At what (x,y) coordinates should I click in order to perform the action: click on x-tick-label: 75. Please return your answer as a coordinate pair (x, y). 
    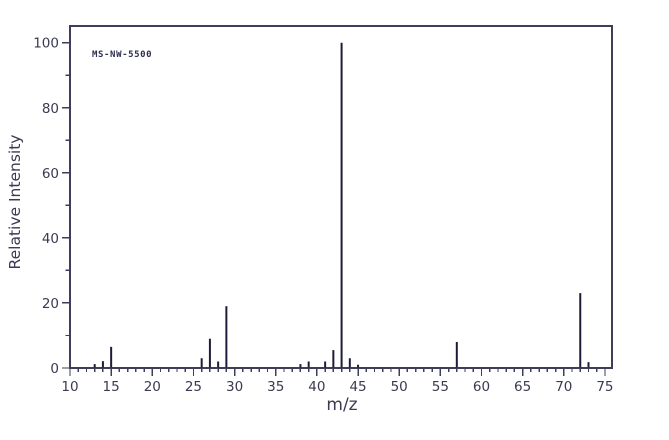
    Looking at the image, I should click on (604, 387).